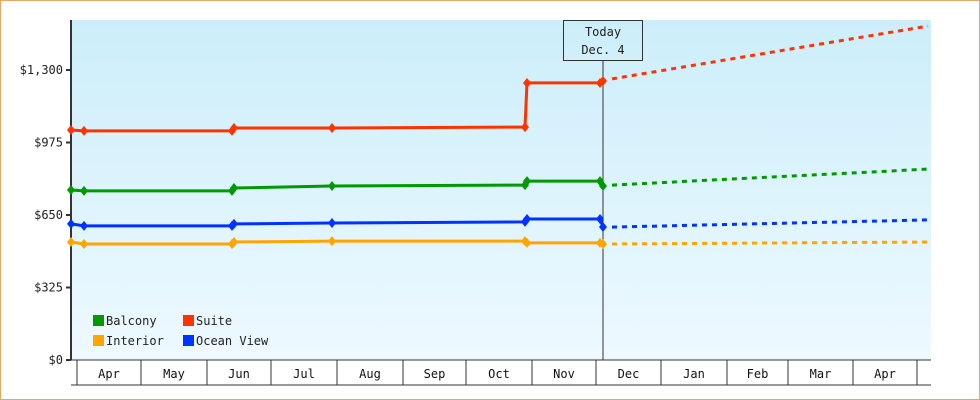  I want to click on legend-label: Balcony, so click(131, 321).